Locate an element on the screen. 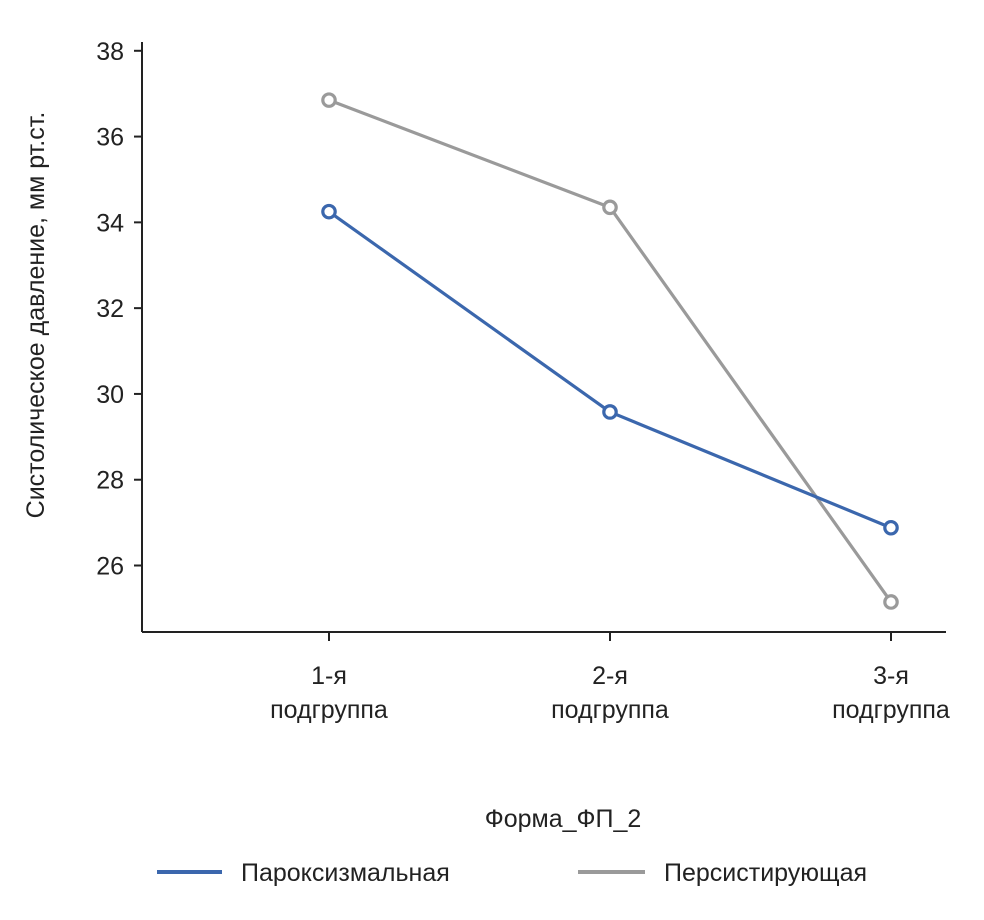  x-tick-label: 2-я подгруппа is located at coordinates (610, 693).